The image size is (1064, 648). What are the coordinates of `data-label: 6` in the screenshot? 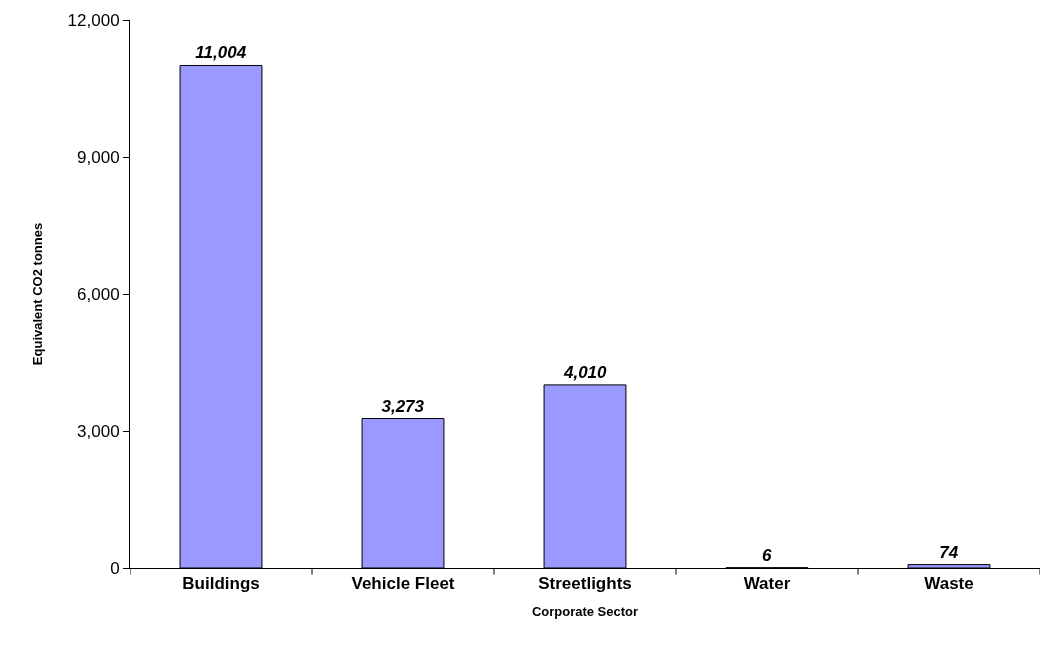 It's located at (767, 555).